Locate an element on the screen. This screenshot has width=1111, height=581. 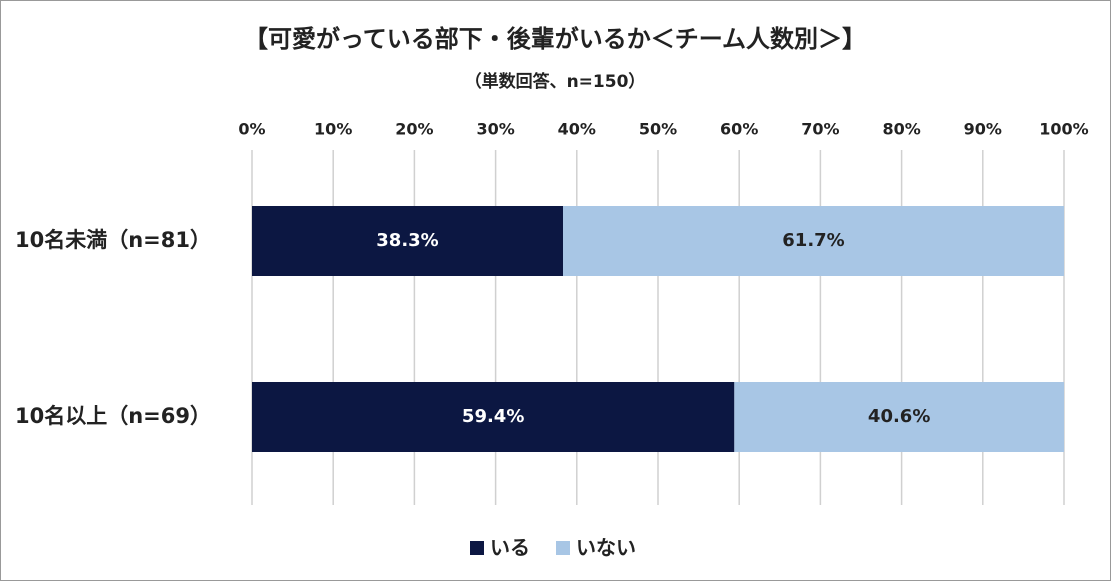
data-label: 61.7% is located at coordinates (813, 240).